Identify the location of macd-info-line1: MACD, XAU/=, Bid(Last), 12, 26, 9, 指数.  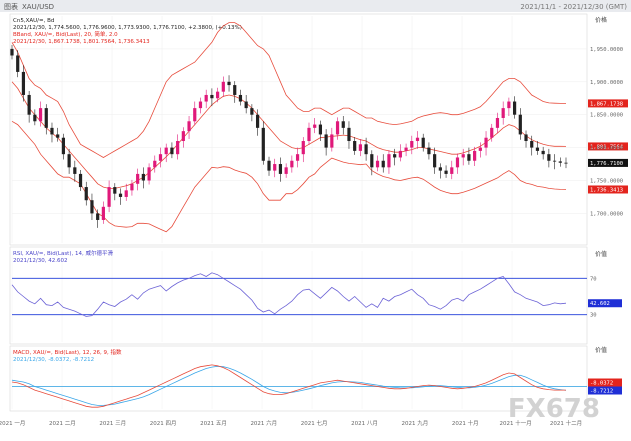
(67, 352).